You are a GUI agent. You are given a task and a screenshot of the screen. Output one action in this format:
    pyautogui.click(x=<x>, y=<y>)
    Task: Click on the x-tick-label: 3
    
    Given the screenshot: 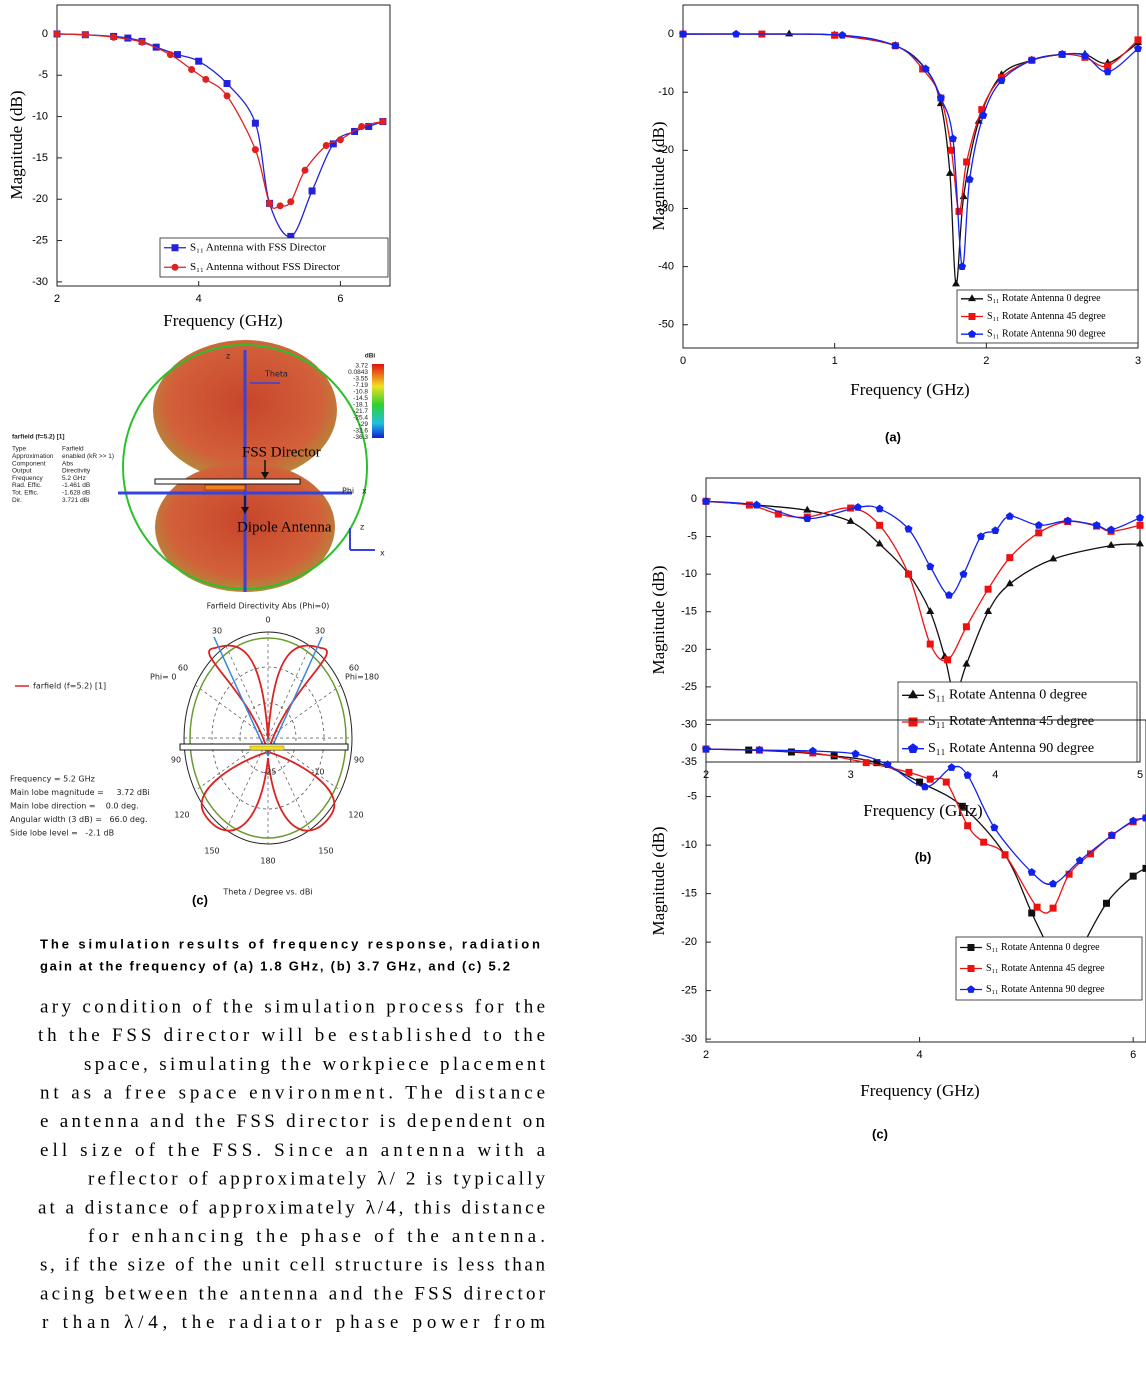 What is the action you would take?
    pyautogui.click(x=1138, y=361)
    